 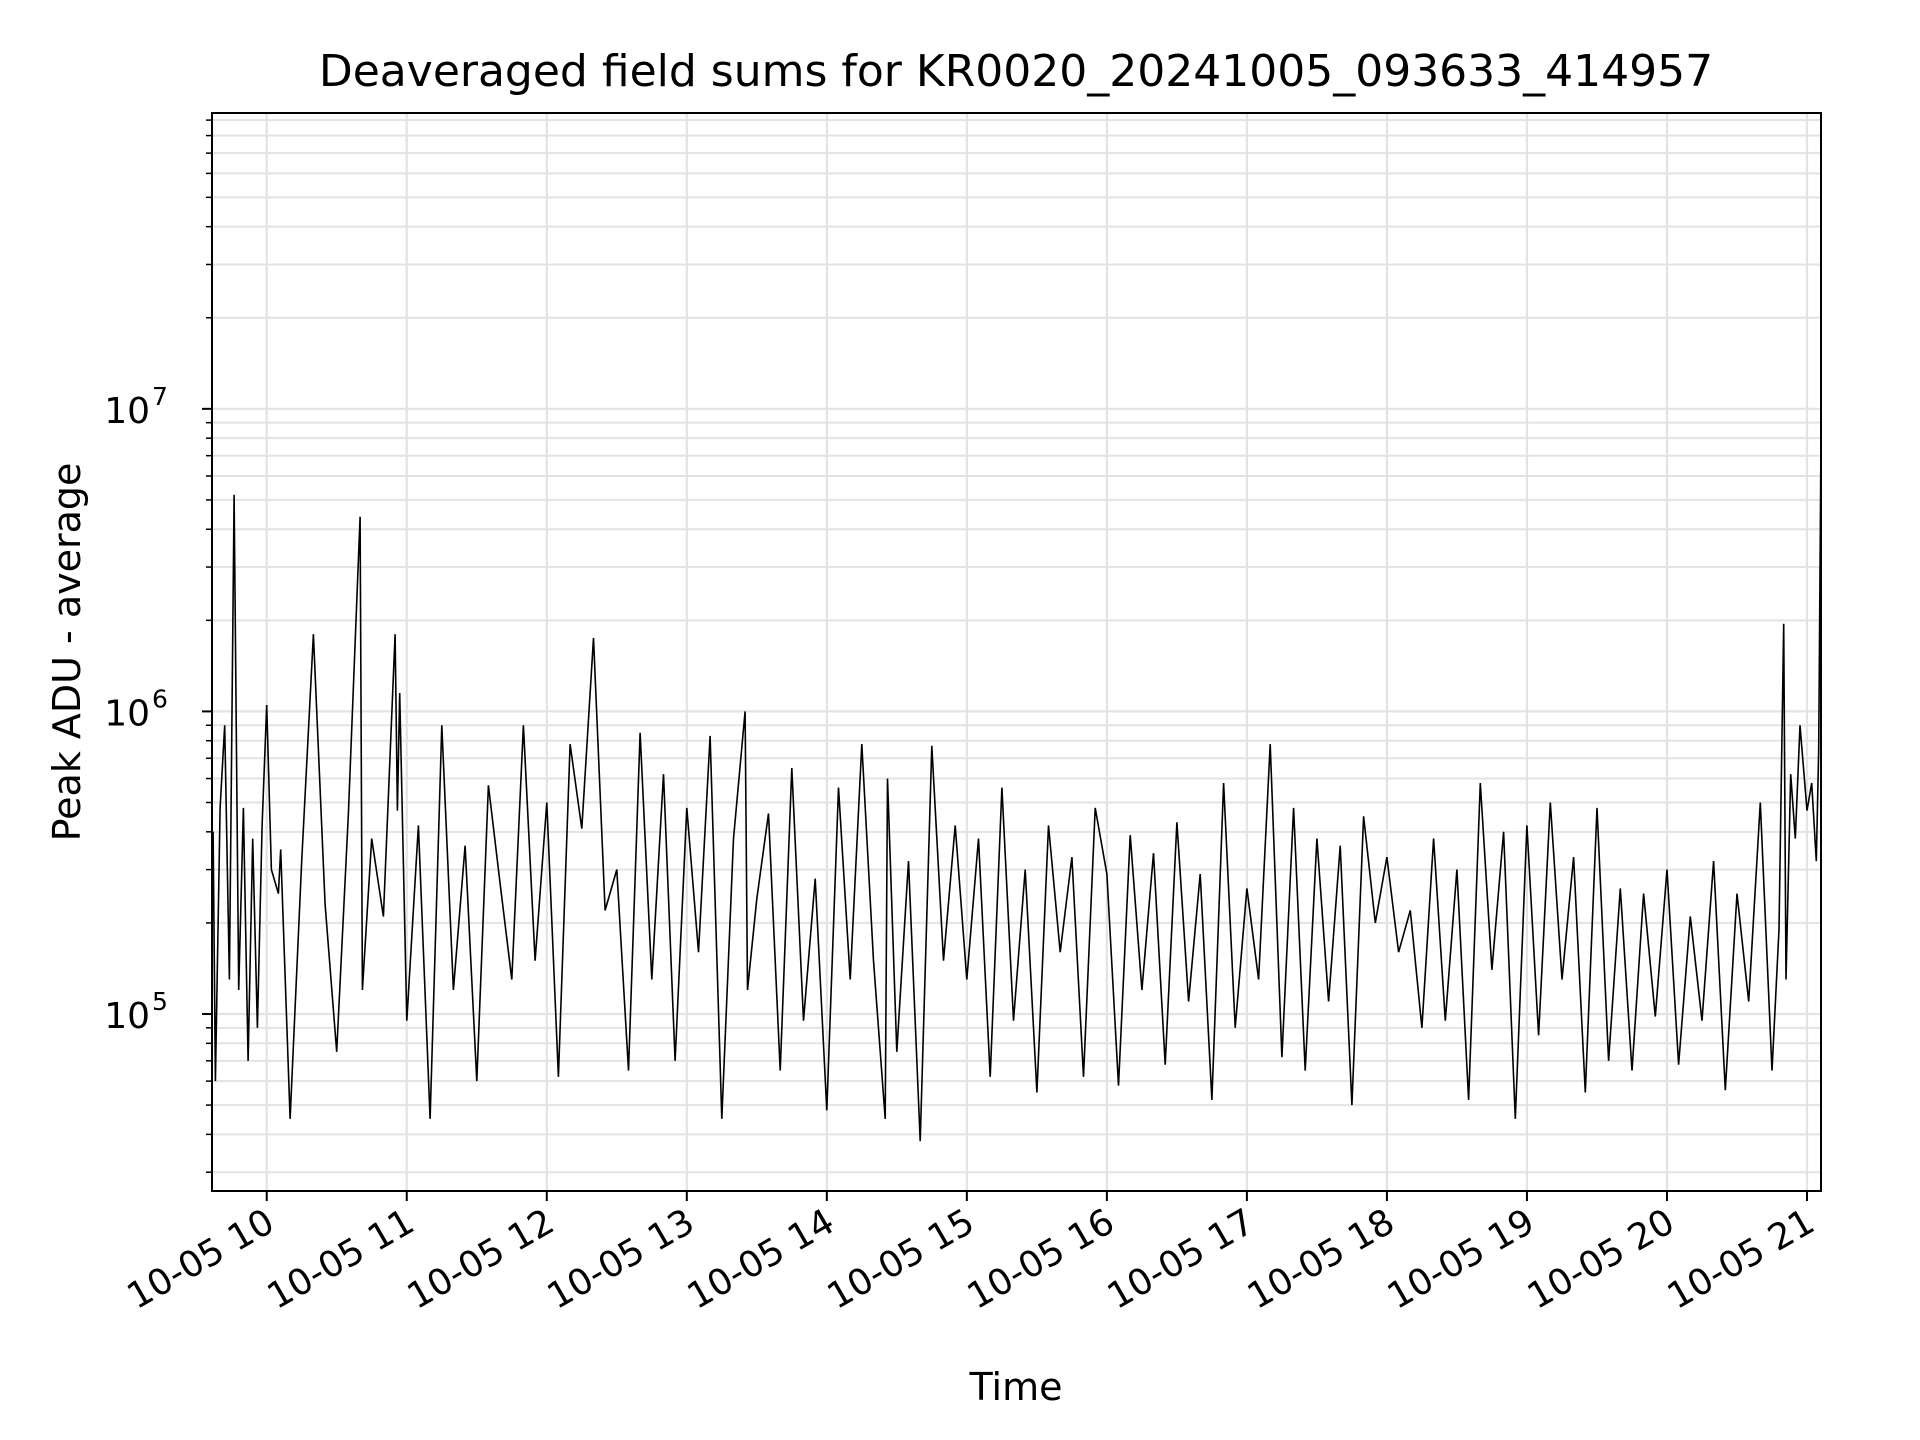 I want to click on y-axis-label: Peak ADU - average, so click(x=67, y=652).